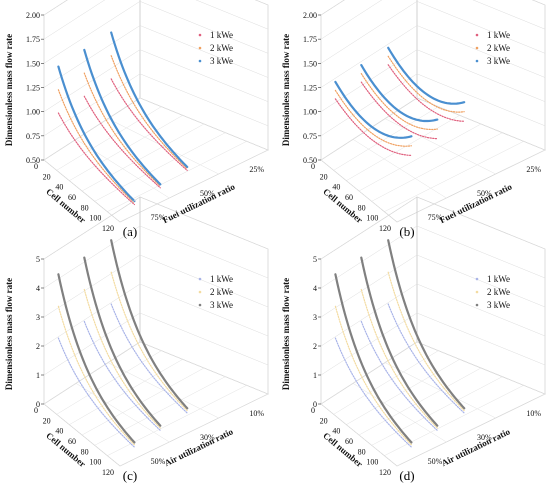 The height and width of the screenshot is (484, 550). I want to click on x-tick-label: 60, so click(72, 441).